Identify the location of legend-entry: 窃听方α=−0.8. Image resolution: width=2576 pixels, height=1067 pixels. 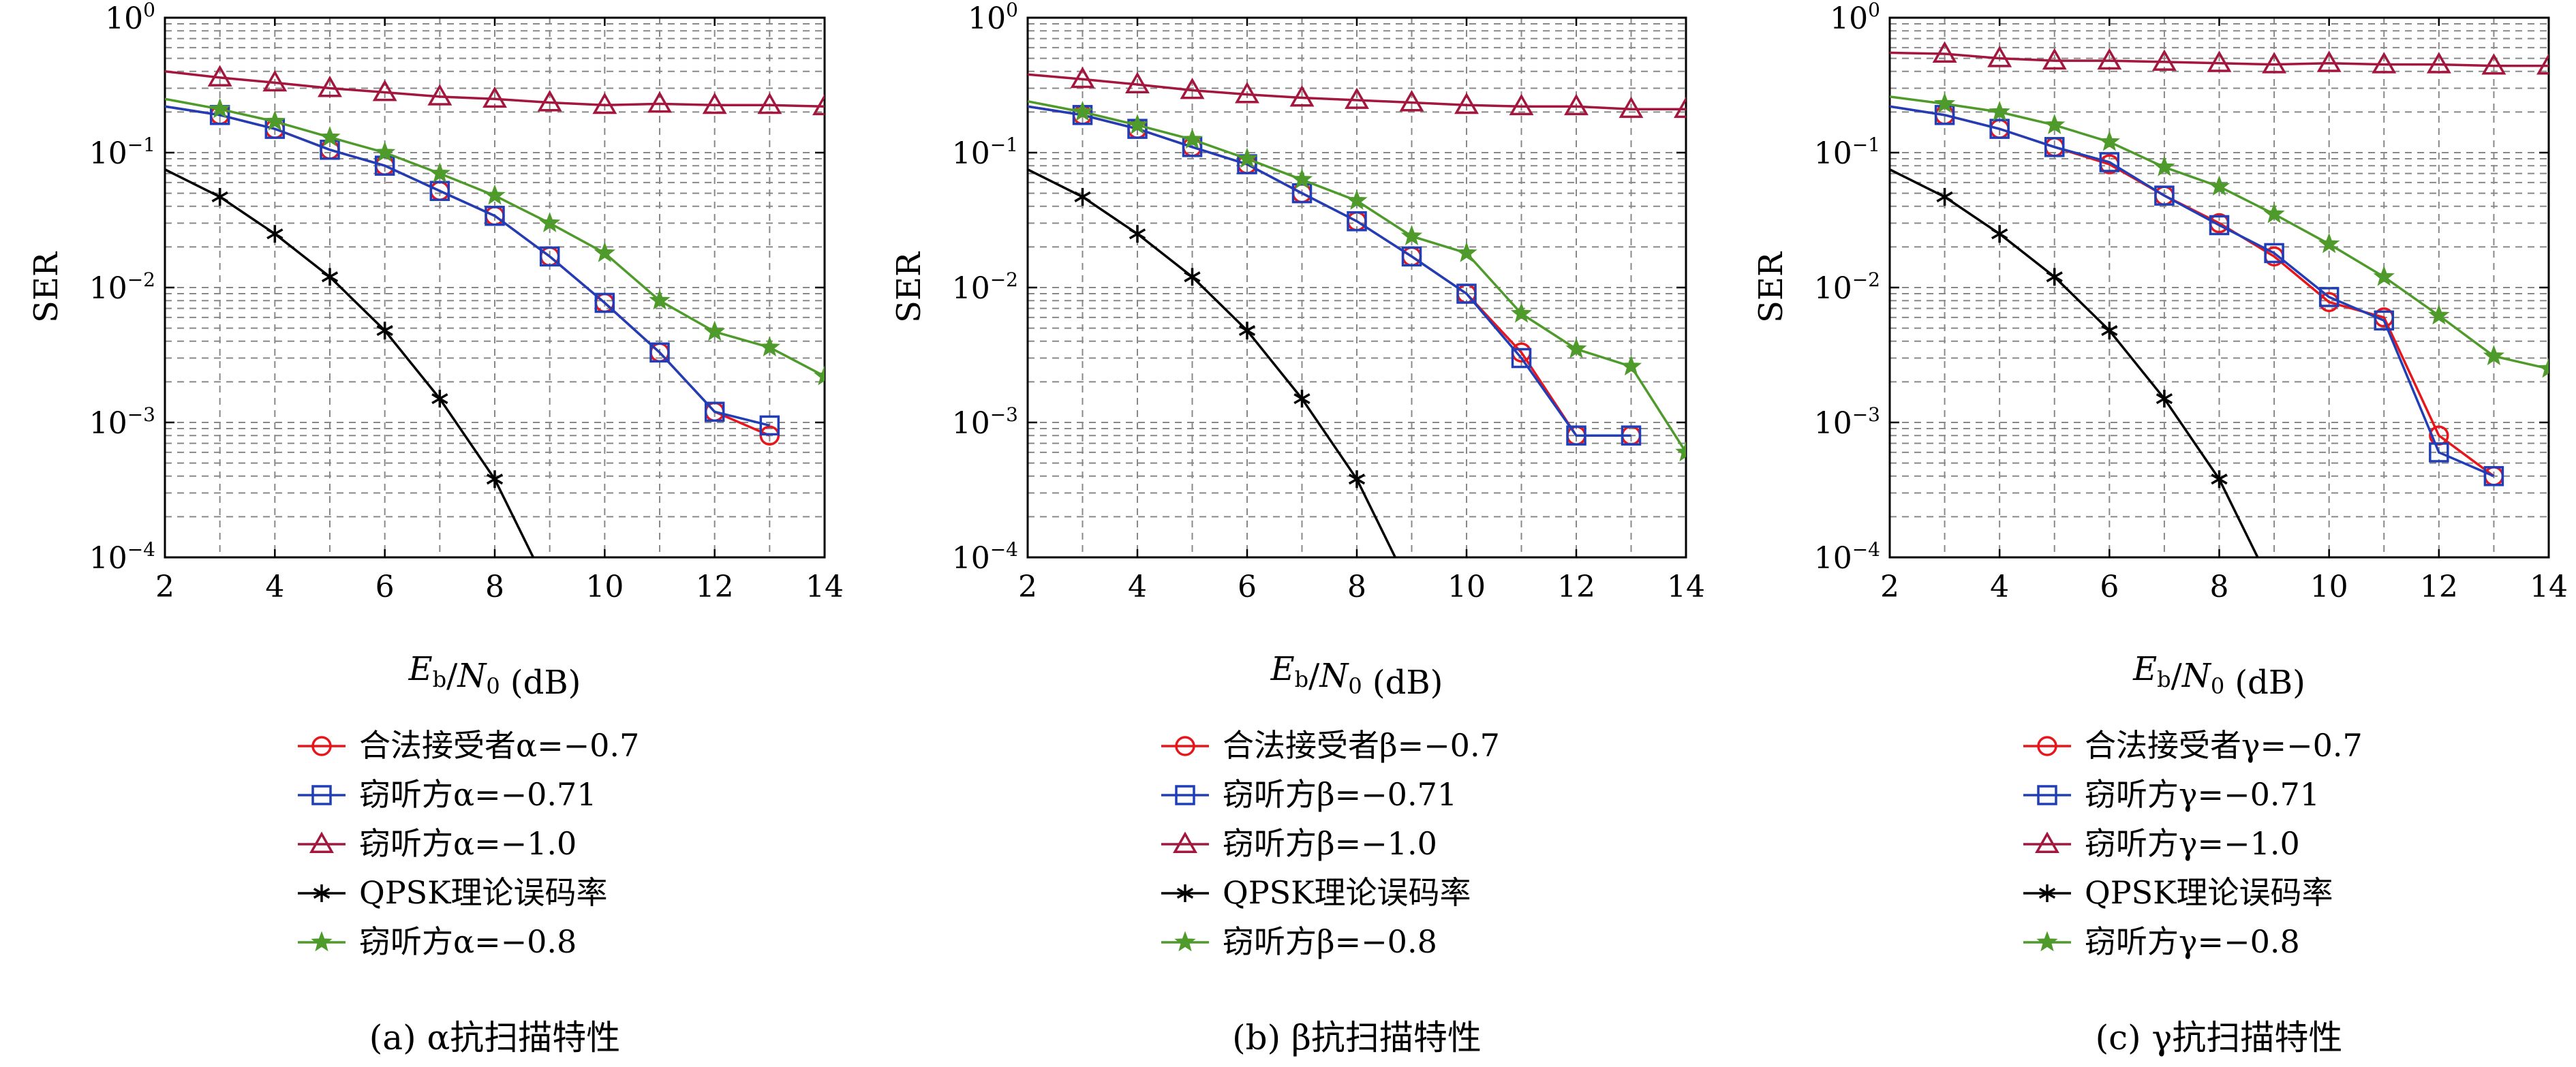
(468, 941).